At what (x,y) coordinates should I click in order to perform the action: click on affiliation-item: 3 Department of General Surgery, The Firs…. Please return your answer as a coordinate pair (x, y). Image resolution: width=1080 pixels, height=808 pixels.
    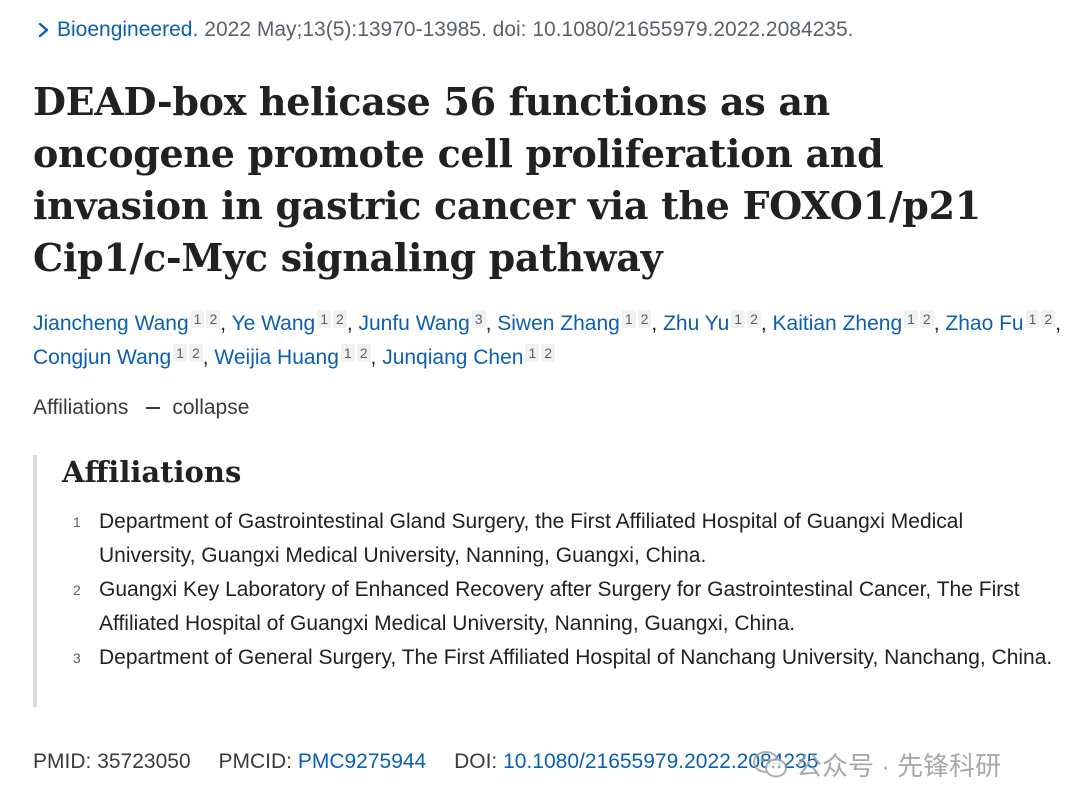
    Looking at the image, I should click on (562, 658).